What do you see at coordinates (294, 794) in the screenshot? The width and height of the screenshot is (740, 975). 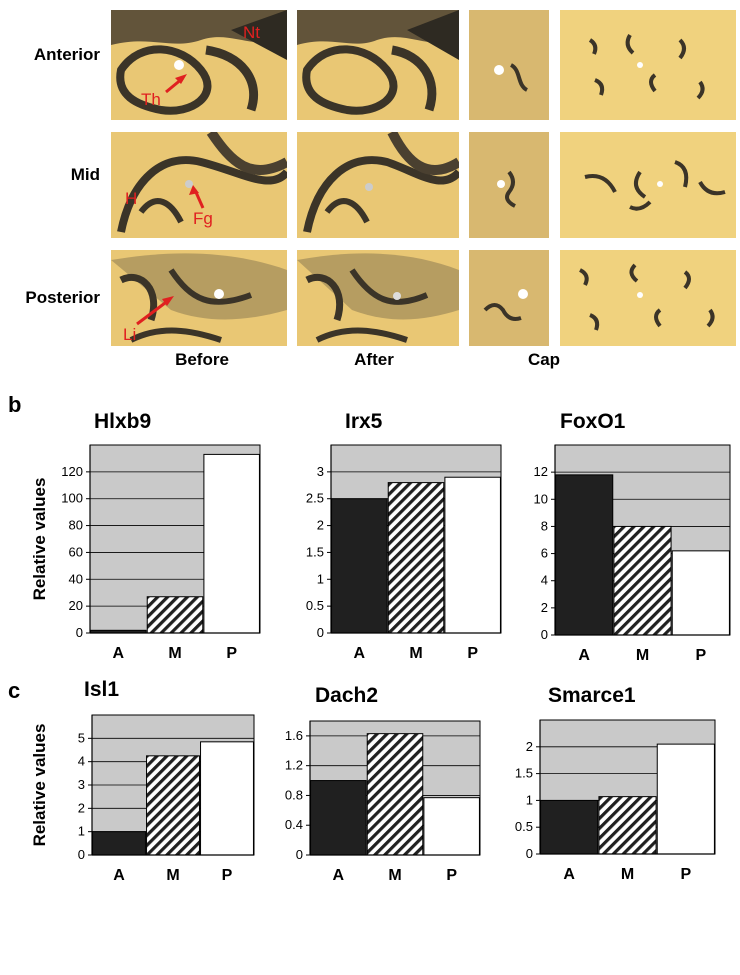 I see `y-tick-label: 0.8` at bounding box center [294, 794].